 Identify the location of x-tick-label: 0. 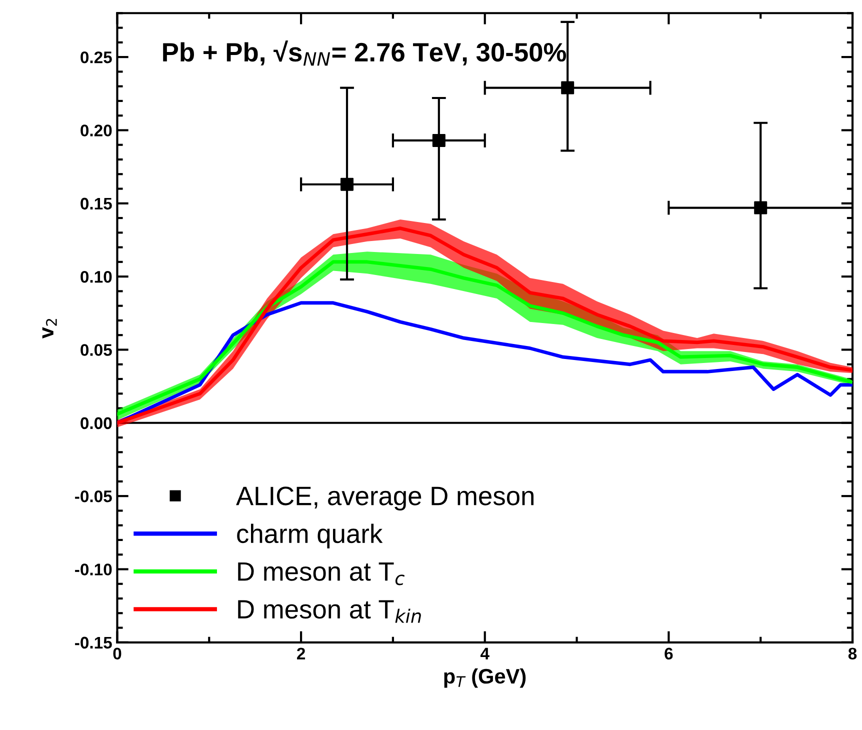
(117, 654).